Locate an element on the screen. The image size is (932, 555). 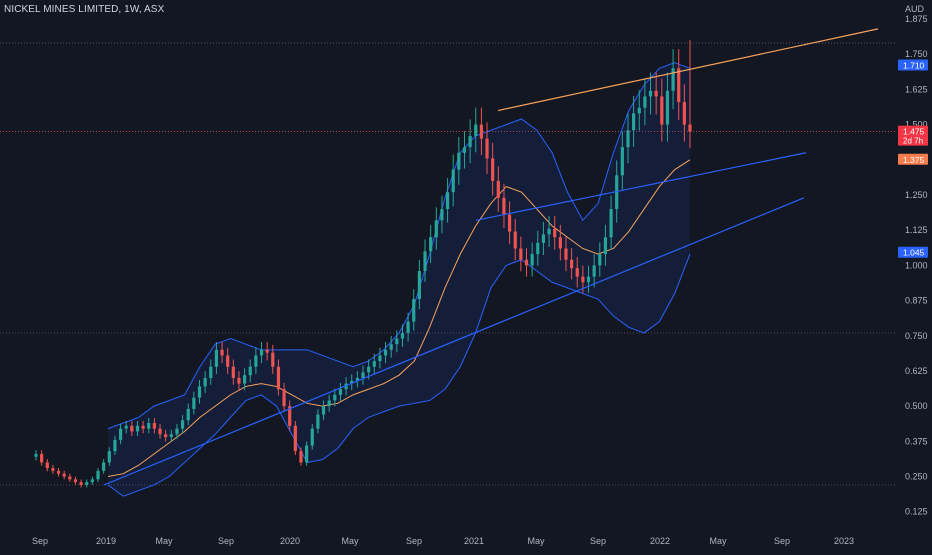
channel-trendline is located at coordinates (641, 186).